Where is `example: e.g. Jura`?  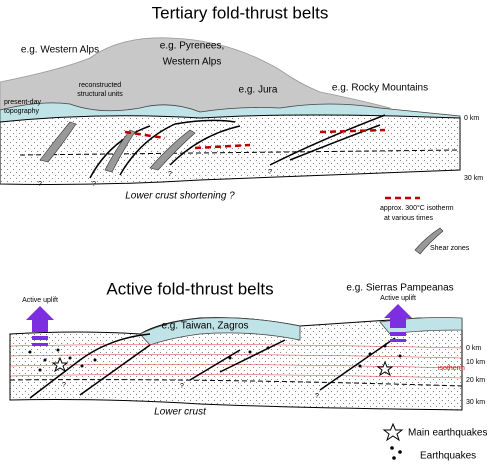 example: e.g. Jura is located at coordinates (258, 90).